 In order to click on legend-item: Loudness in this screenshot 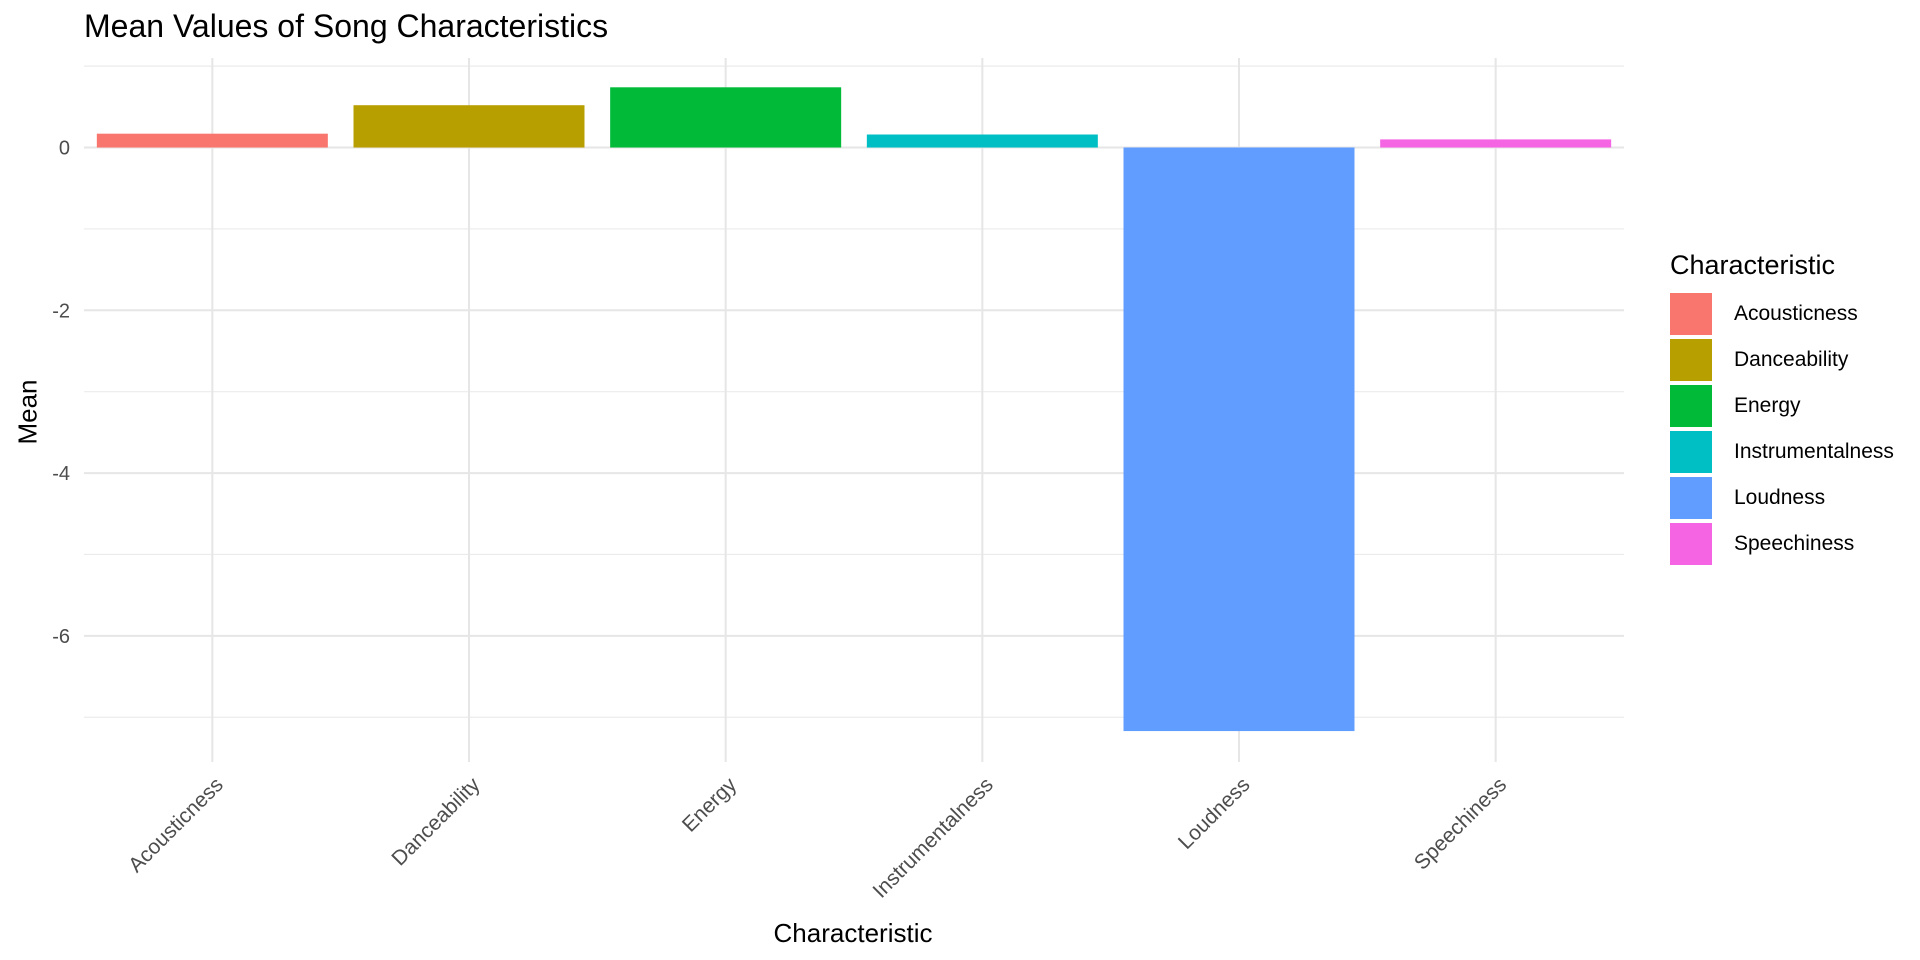, I will do `click(1782, 498)`.